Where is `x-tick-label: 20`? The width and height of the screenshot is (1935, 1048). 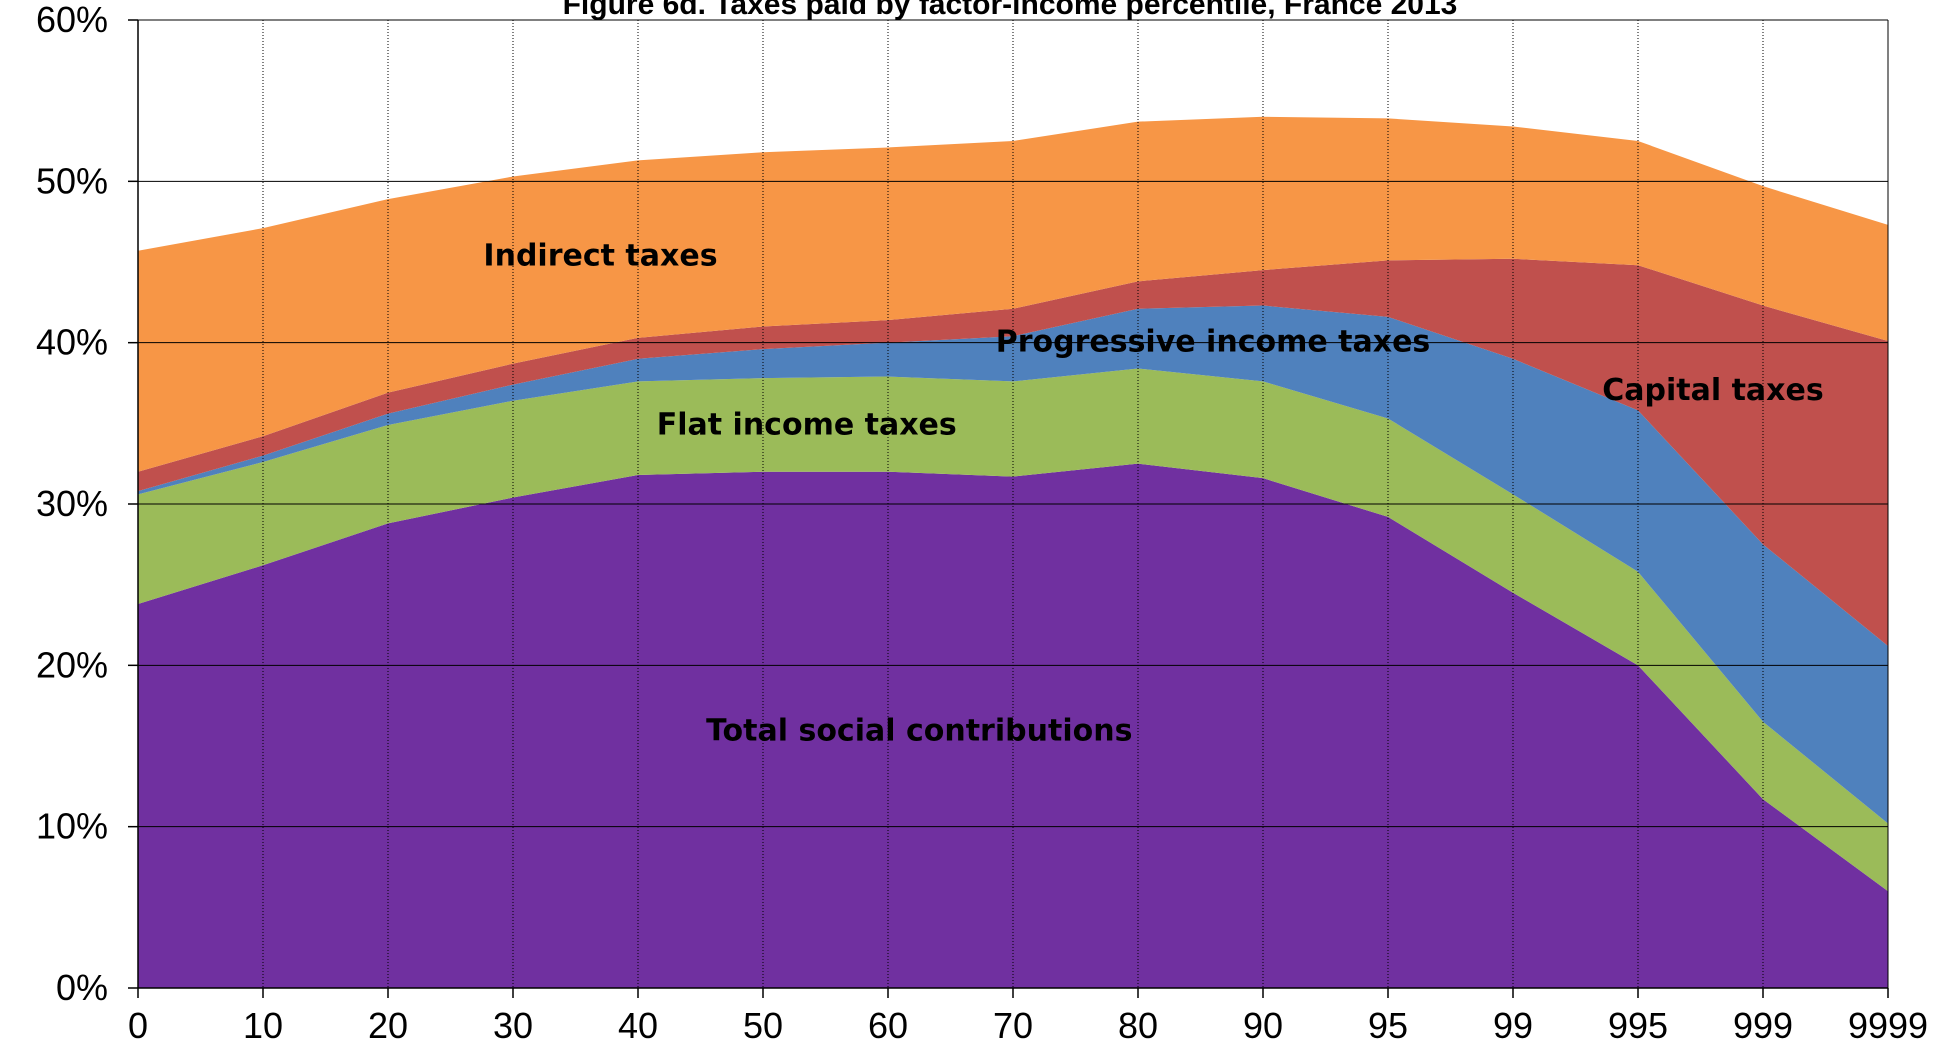 x-tick-label: 20 is located at coordinates (388, 1025).